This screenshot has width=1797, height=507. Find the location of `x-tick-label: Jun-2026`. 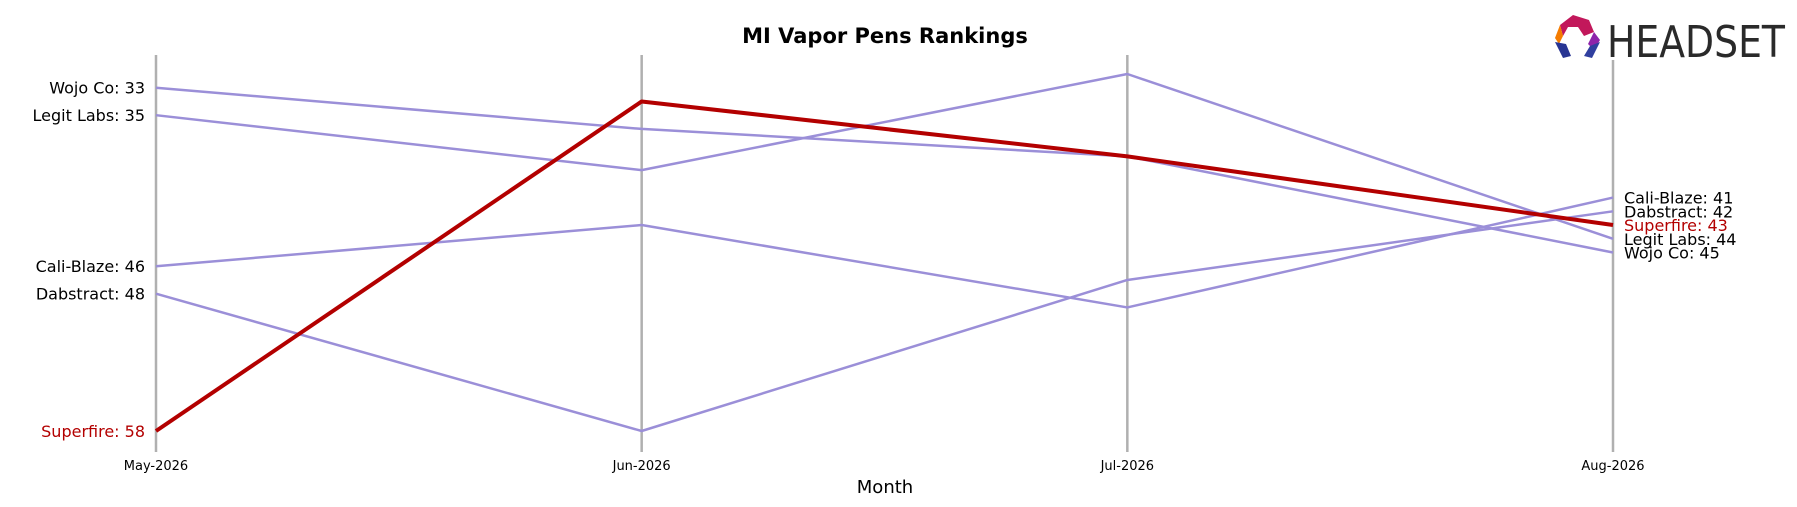

x-tick-label: Jun-2026 is located at coordinates (641, 466).